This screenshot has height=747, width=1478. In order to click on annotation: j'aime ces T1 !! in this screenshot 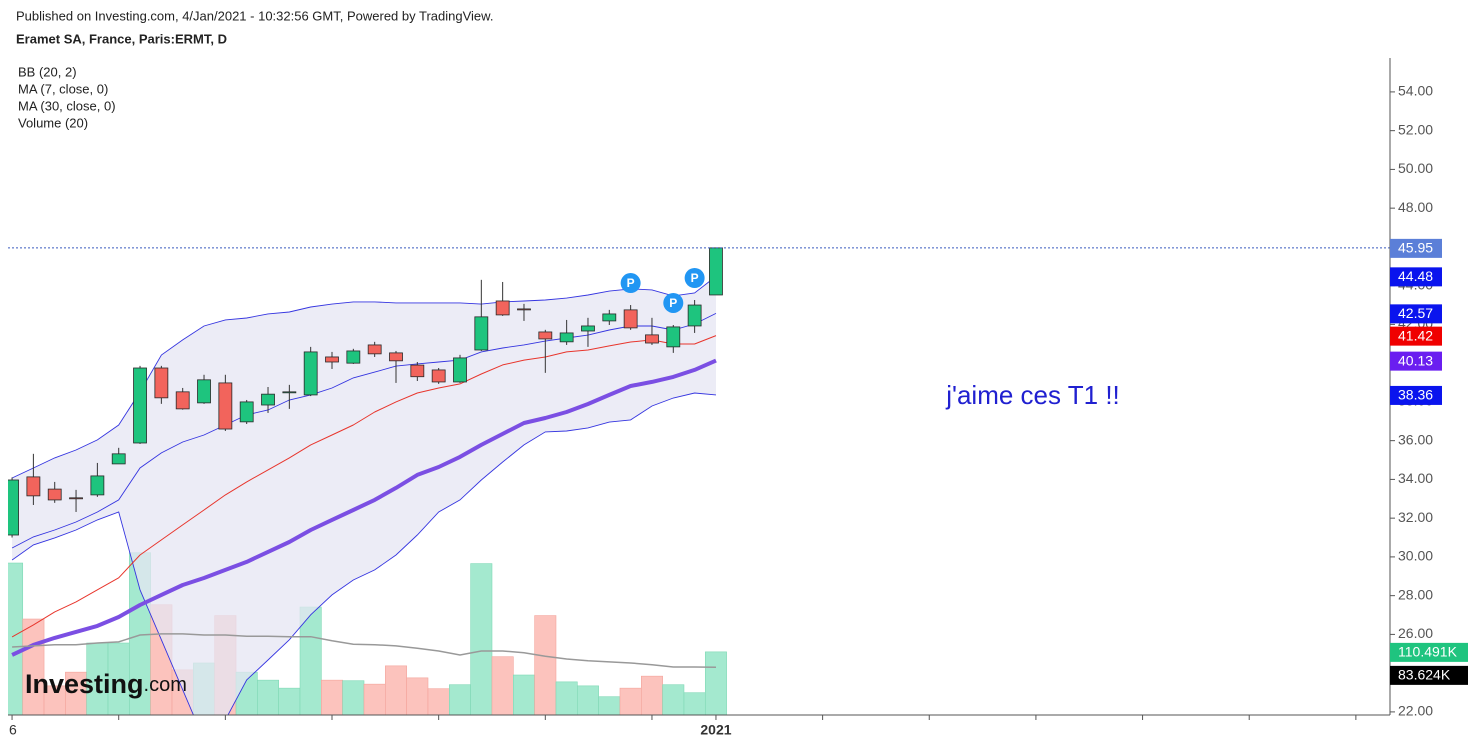, I will do `click(1032, 395)`.